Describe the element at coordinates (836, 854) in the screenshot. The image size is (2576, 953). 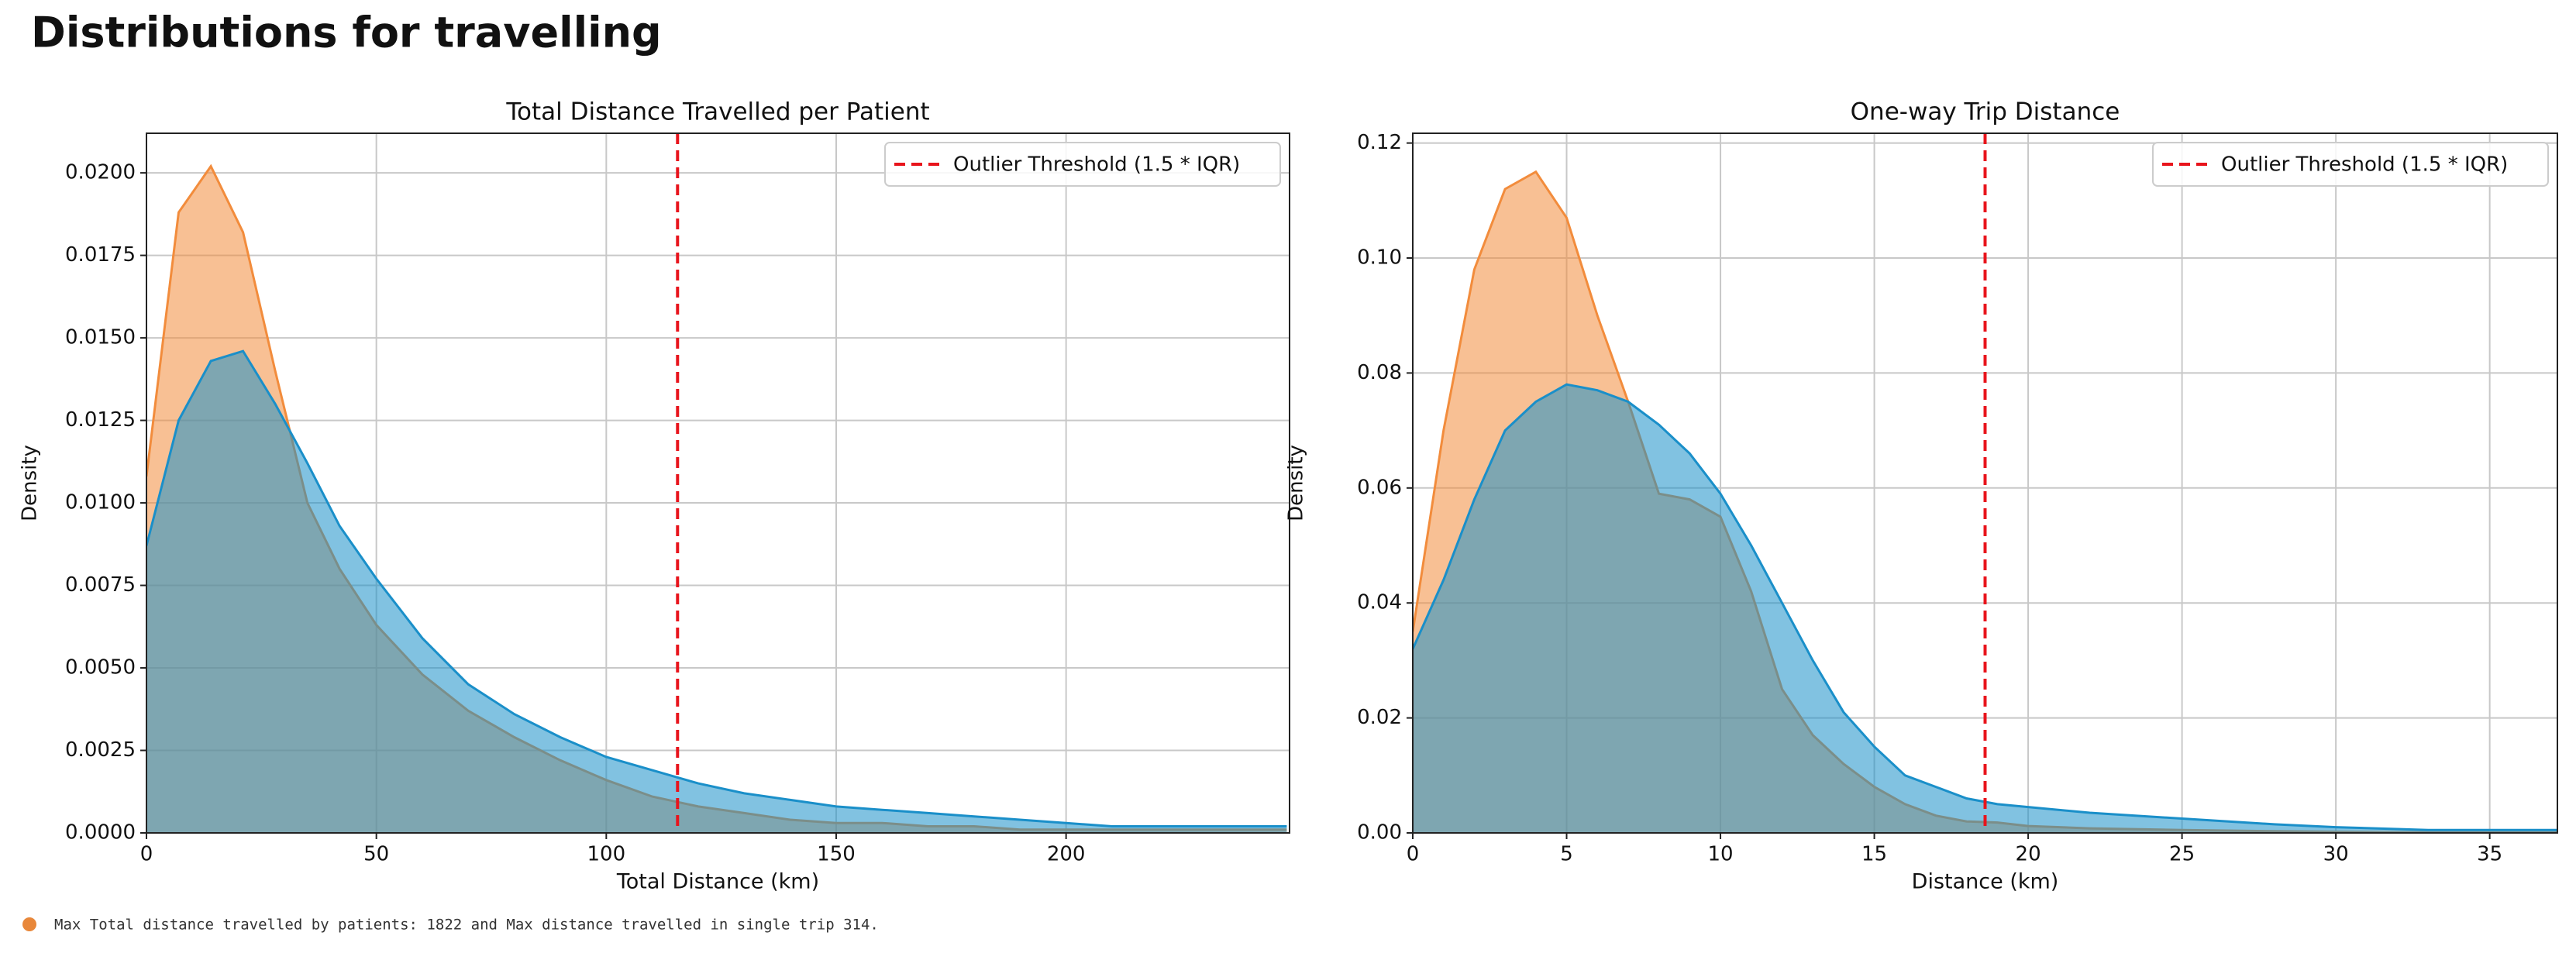
I see `x-tick-label: 150` at that location.